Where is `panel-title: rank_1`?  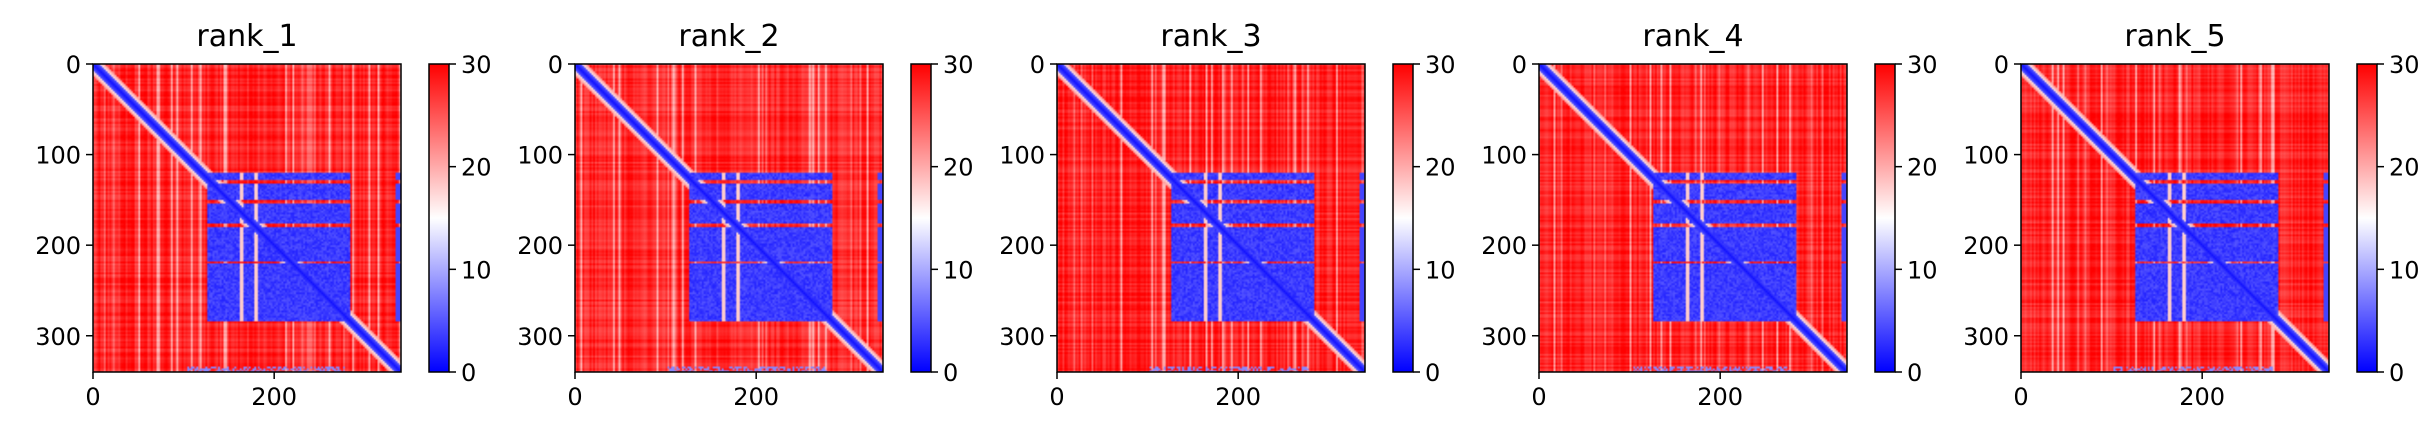 panel-title: rank_1 is located at coordinates (246, 36).